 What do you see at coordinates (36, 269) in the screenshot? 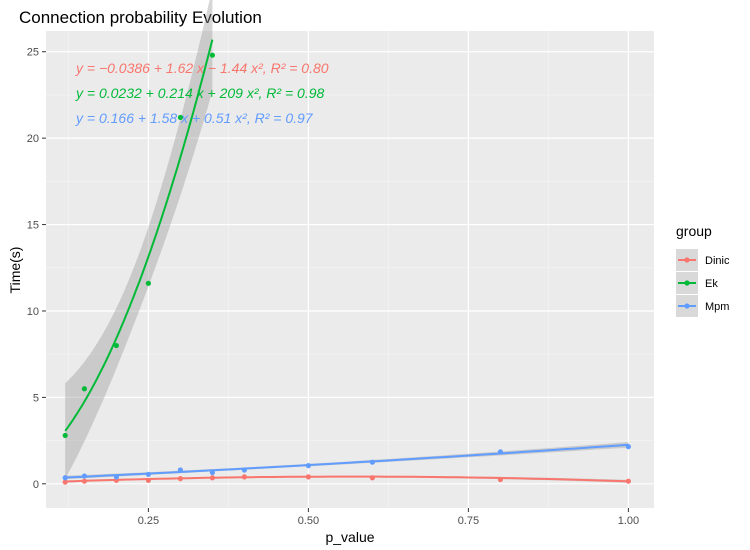
I see `y-axis-ticks: 0 5 10 15 20 25` at bounding box center [36, 269].